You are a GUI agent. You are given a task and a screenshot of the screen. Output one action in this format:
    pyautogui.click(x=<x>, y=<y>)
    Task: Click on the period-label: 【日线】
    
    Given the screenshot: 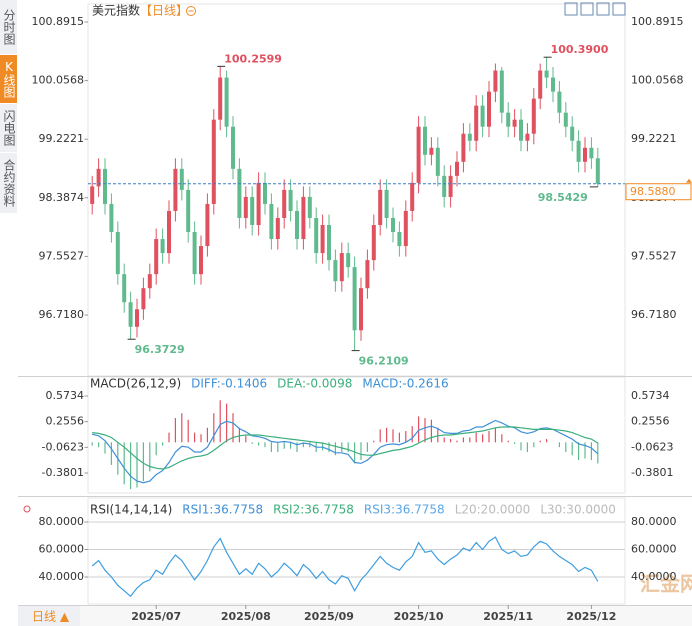 What is the action you would take?
    pyautogui.click(x=164, y=11)
    